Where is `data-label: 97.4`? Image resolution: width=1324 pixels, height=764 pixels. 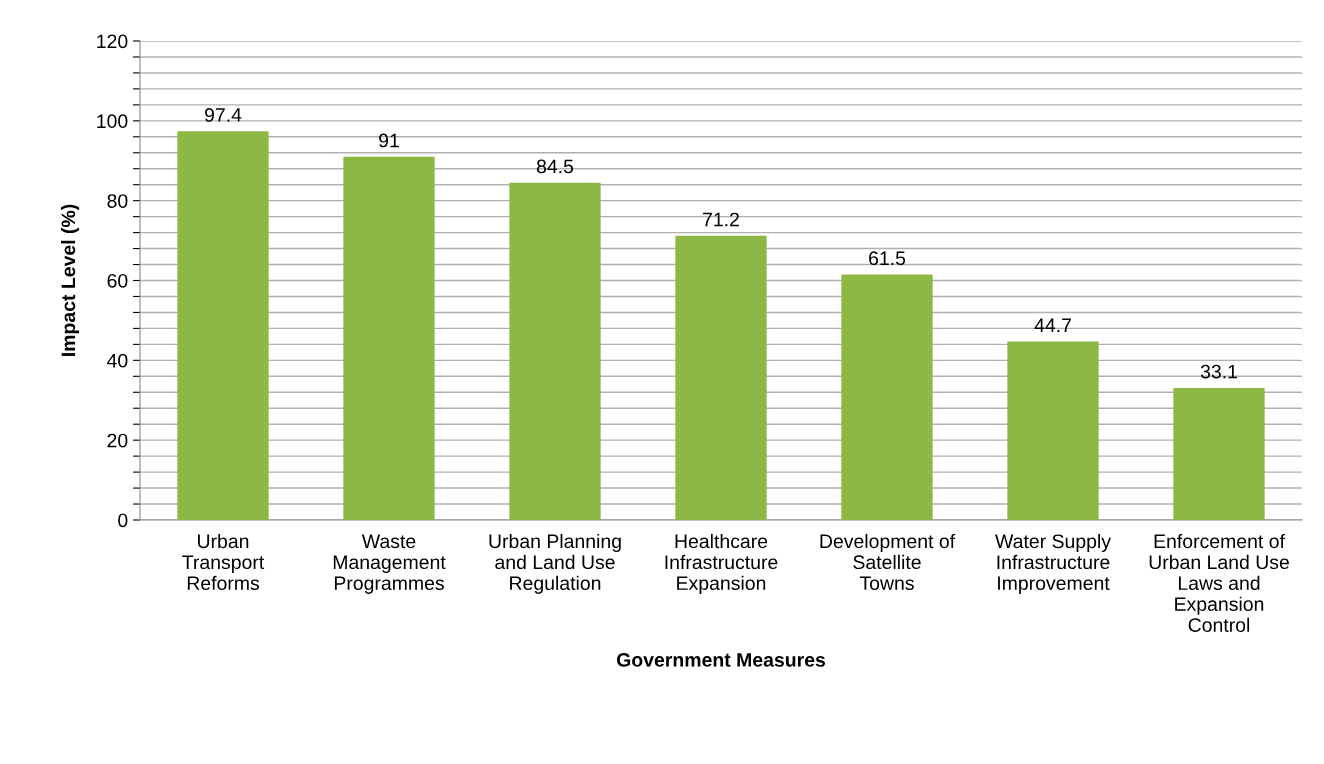
data-label: 97.4 is located at coordinates (223, 115).